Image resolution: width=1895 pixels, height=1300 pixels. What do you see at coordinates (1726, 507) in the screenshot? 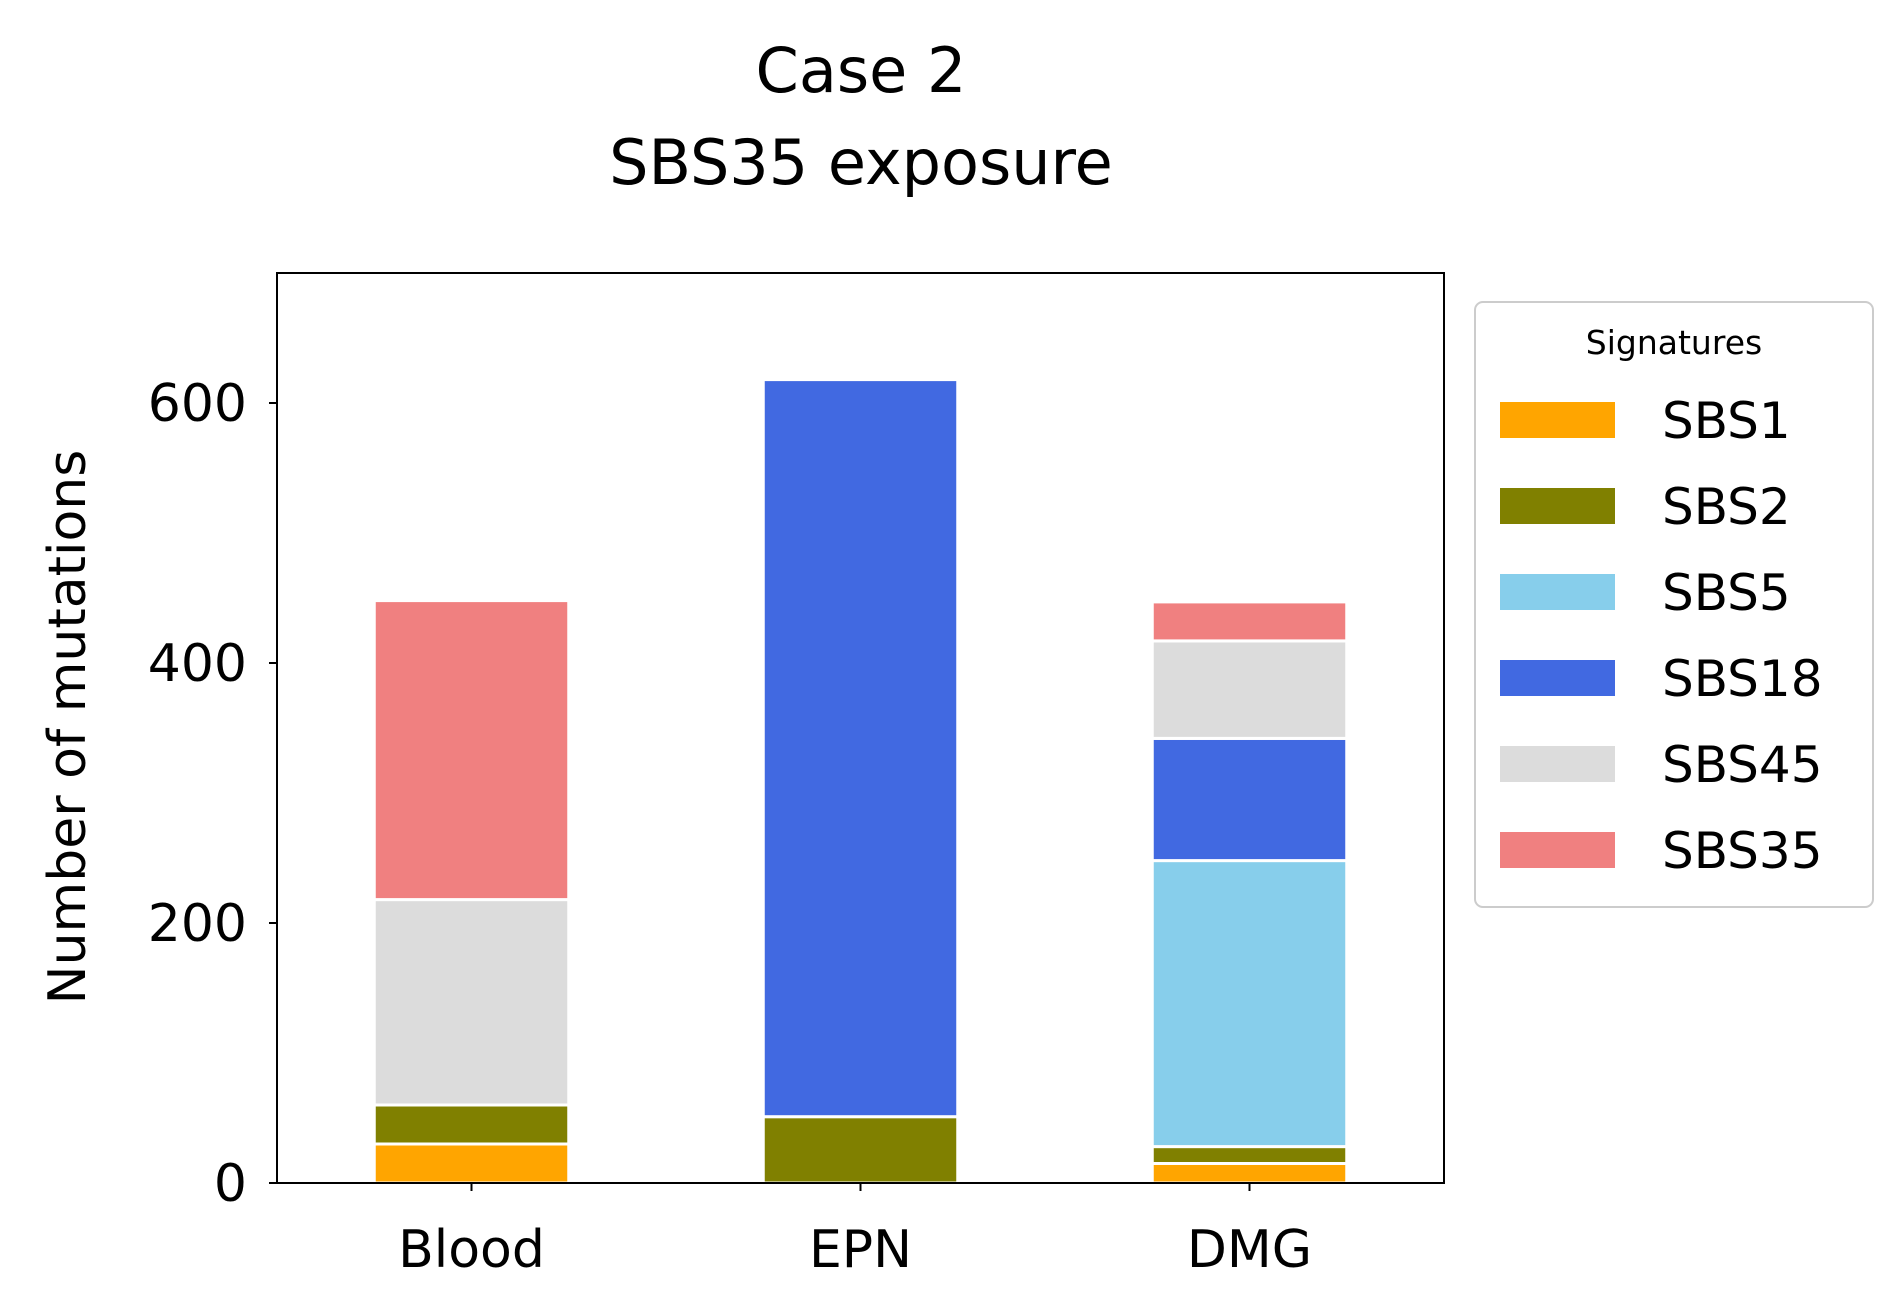
I see `legend-label-sbs2: SBS2` at bounding box center [1726, 507].